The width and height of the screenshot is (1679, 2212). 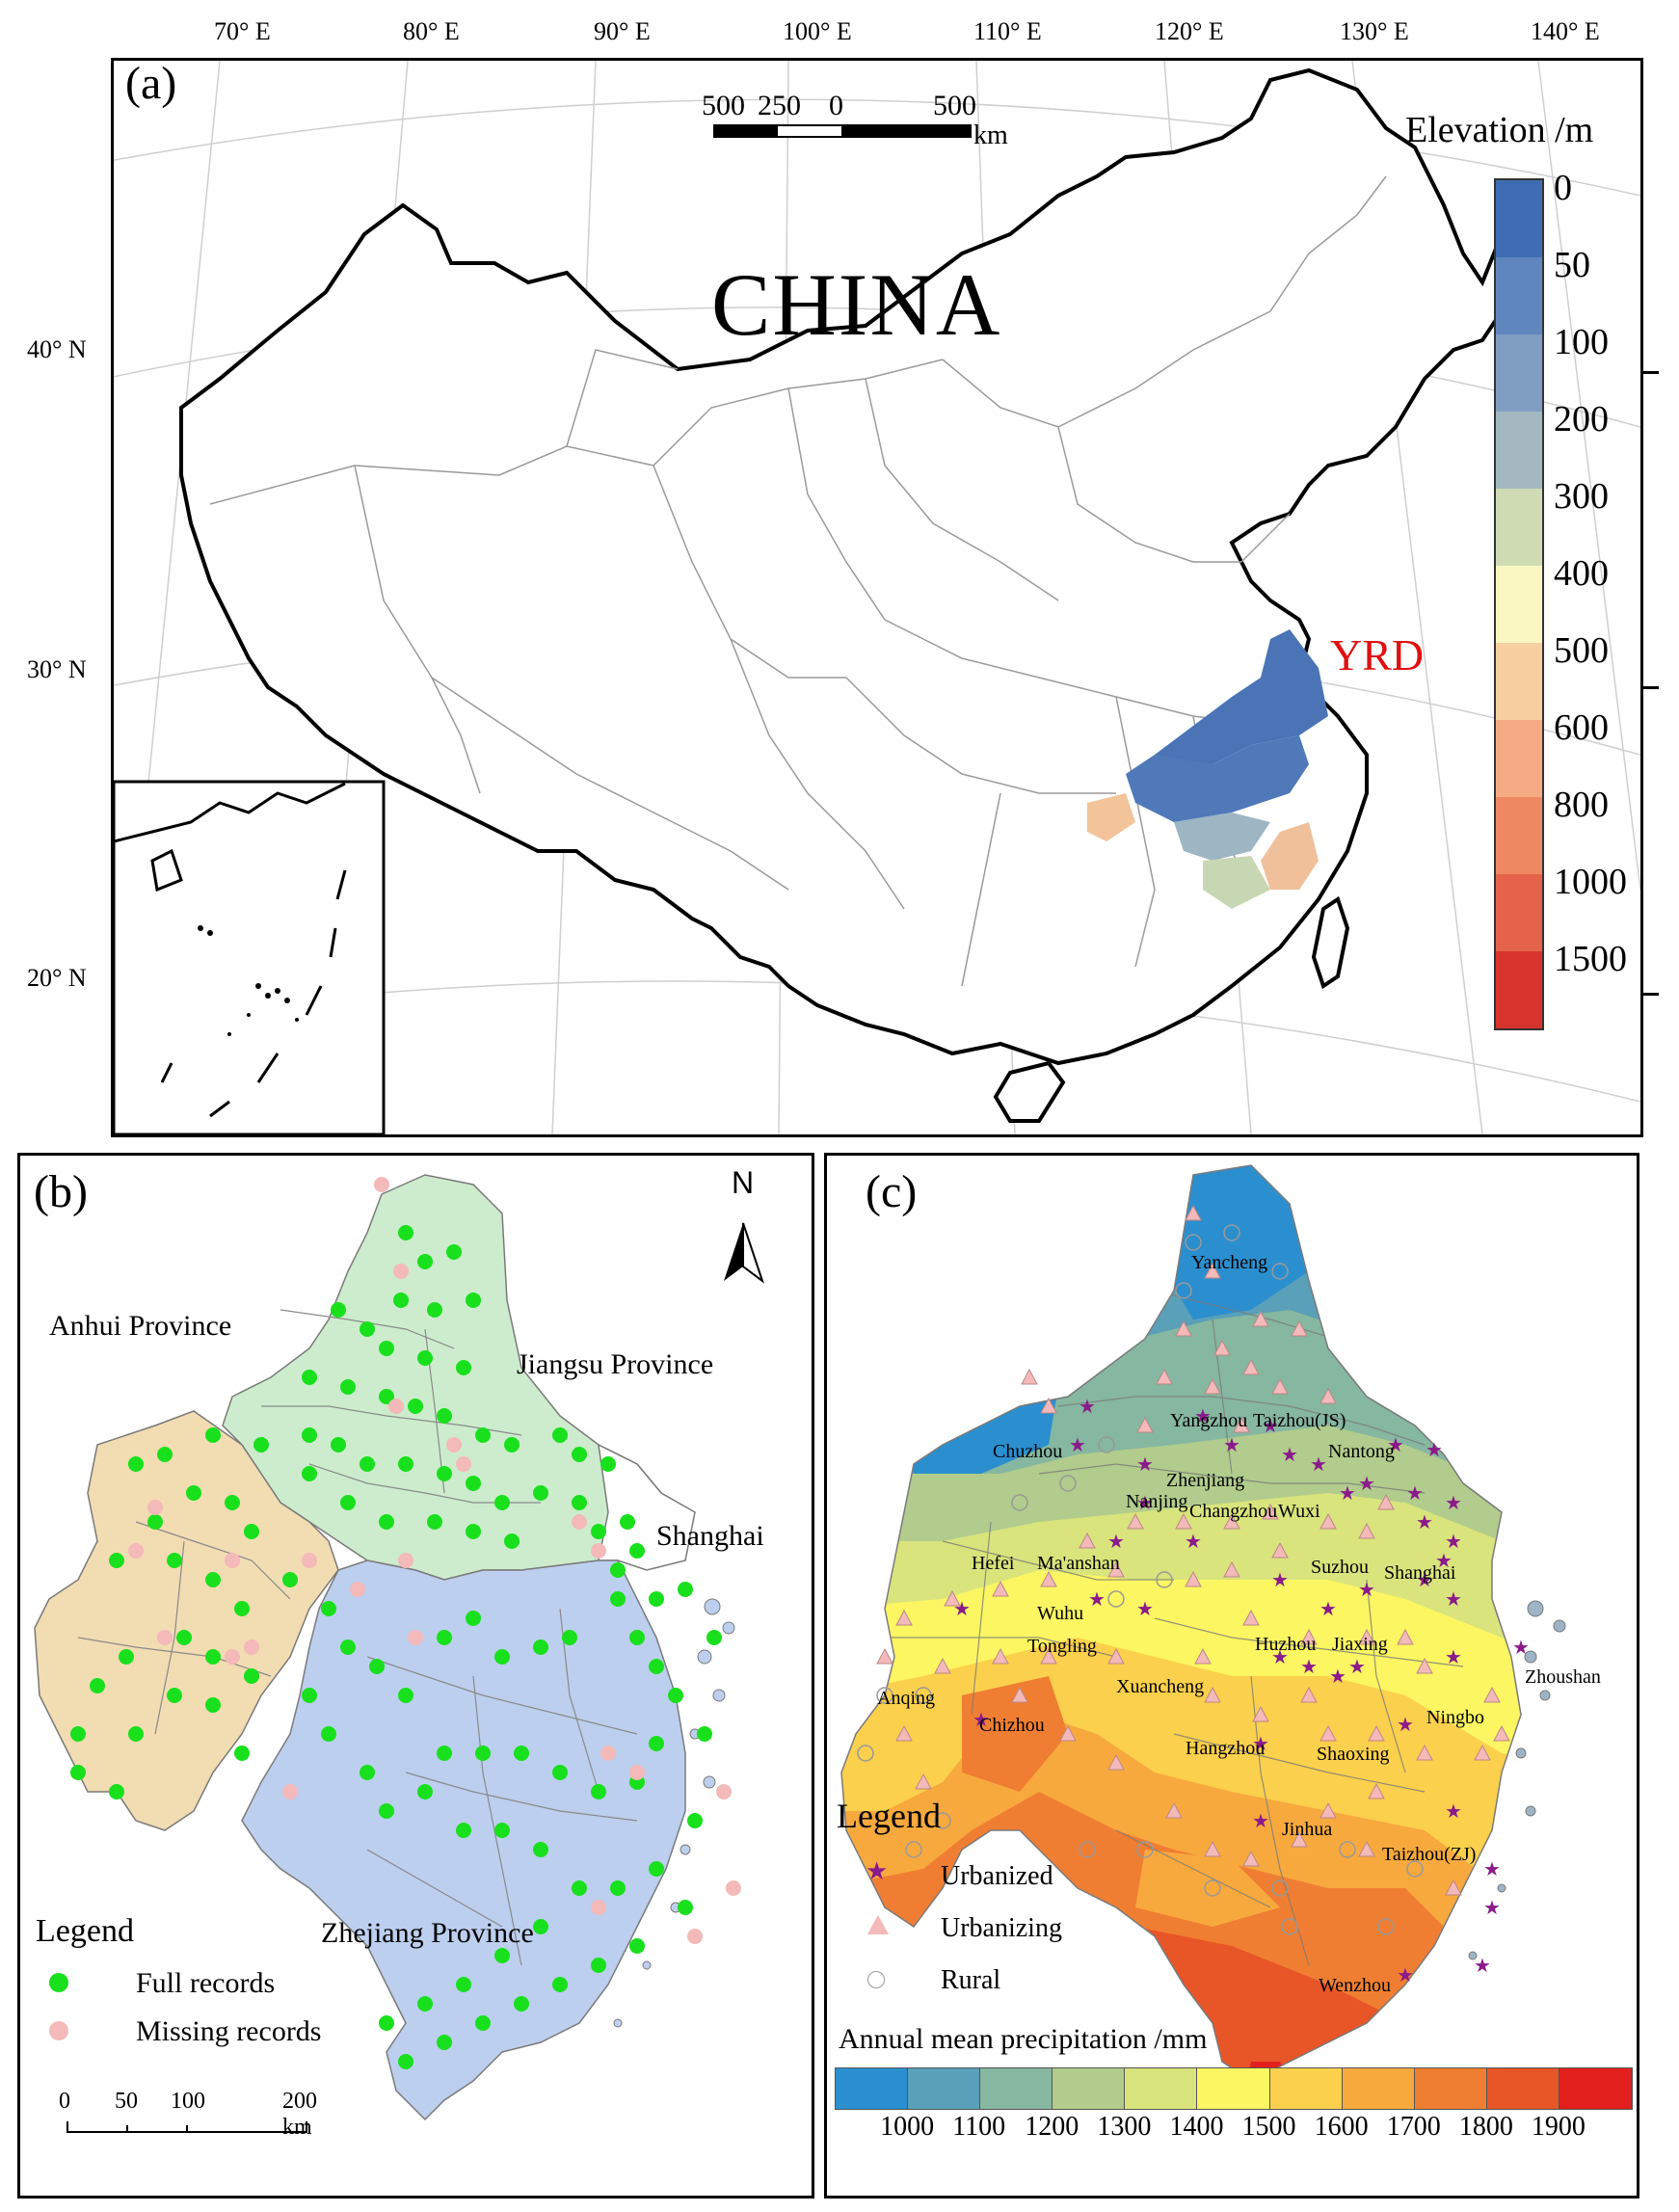 I want to click on north-arrow-icon, so click(x=744, y=1253).